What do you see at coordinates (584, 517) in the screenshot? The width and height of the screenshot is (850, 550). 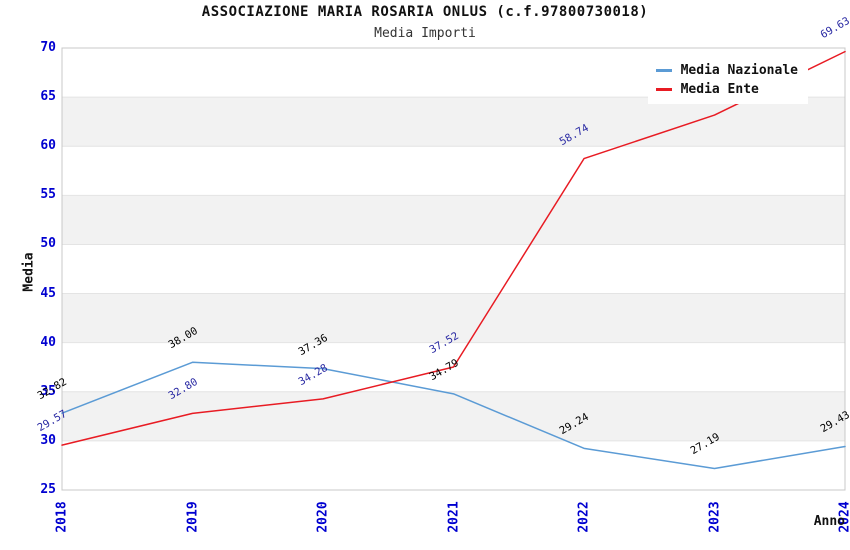 I see `x-tick-label: 2022` at bounding box center [584, 517].